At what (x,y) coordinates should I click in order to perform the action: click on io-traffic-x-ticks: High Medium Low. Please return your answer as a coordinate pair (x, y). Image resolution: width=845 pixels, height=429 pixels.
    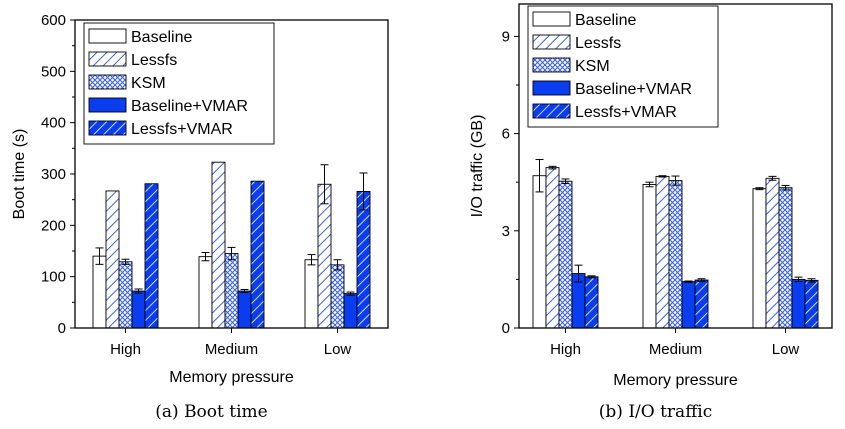
    Looking at the image, I should click on (674, 343).